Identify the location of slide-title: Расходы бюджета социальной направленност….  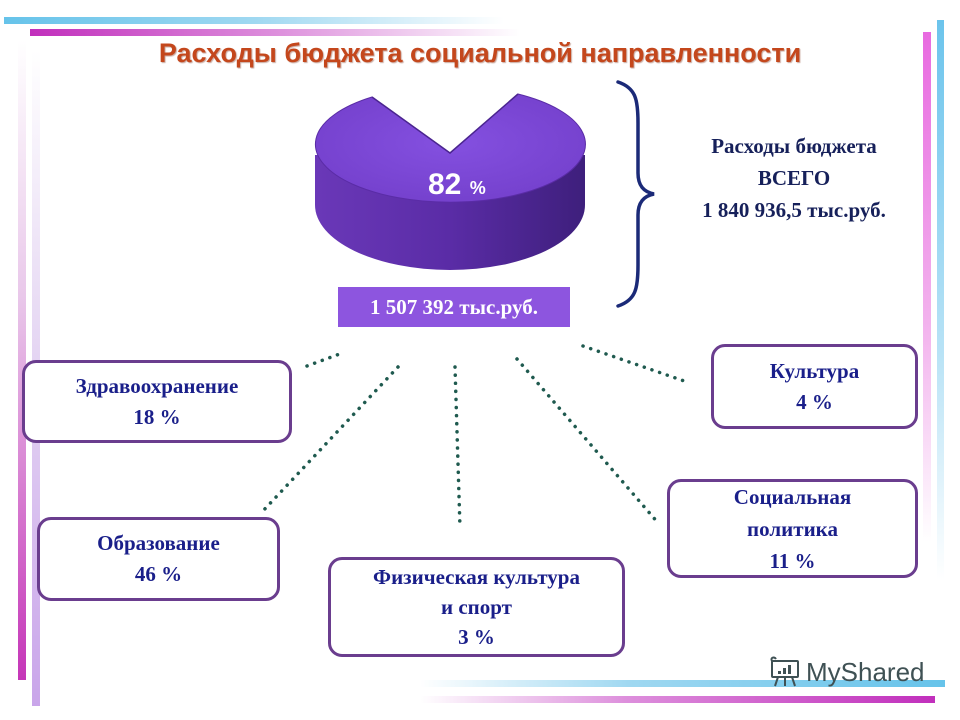
(480, 53).